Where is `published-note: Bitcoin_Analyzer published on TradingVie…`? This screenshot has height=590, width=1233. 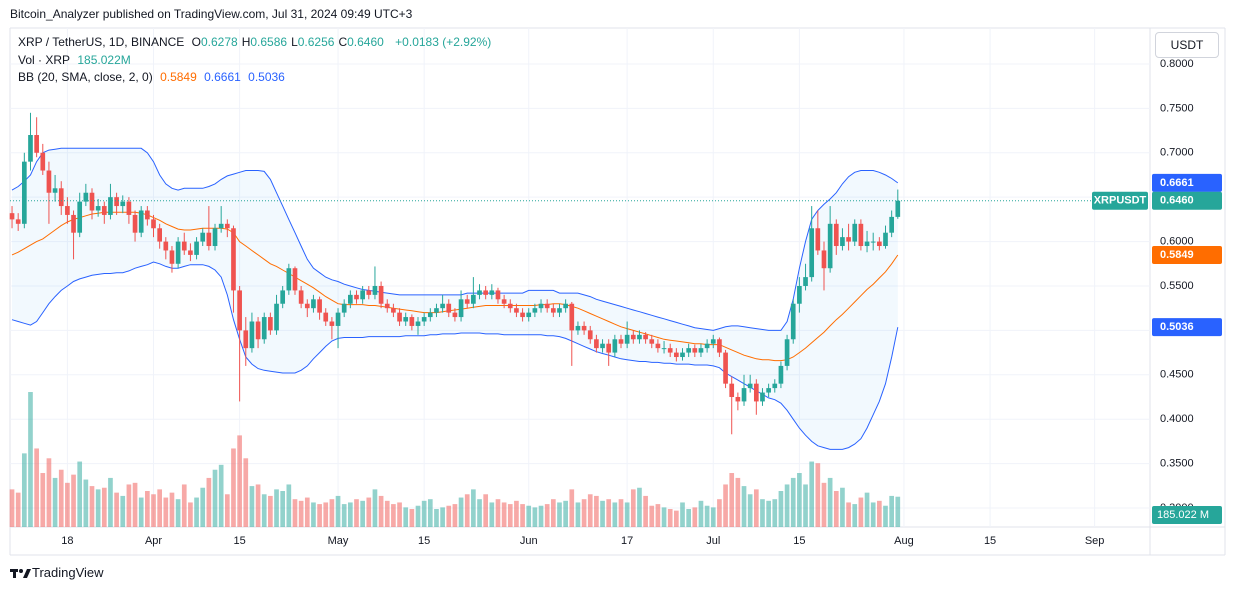
published-note: Bitcoin_Analyzer published on TradingVie… is located at coordinates (211, 14).